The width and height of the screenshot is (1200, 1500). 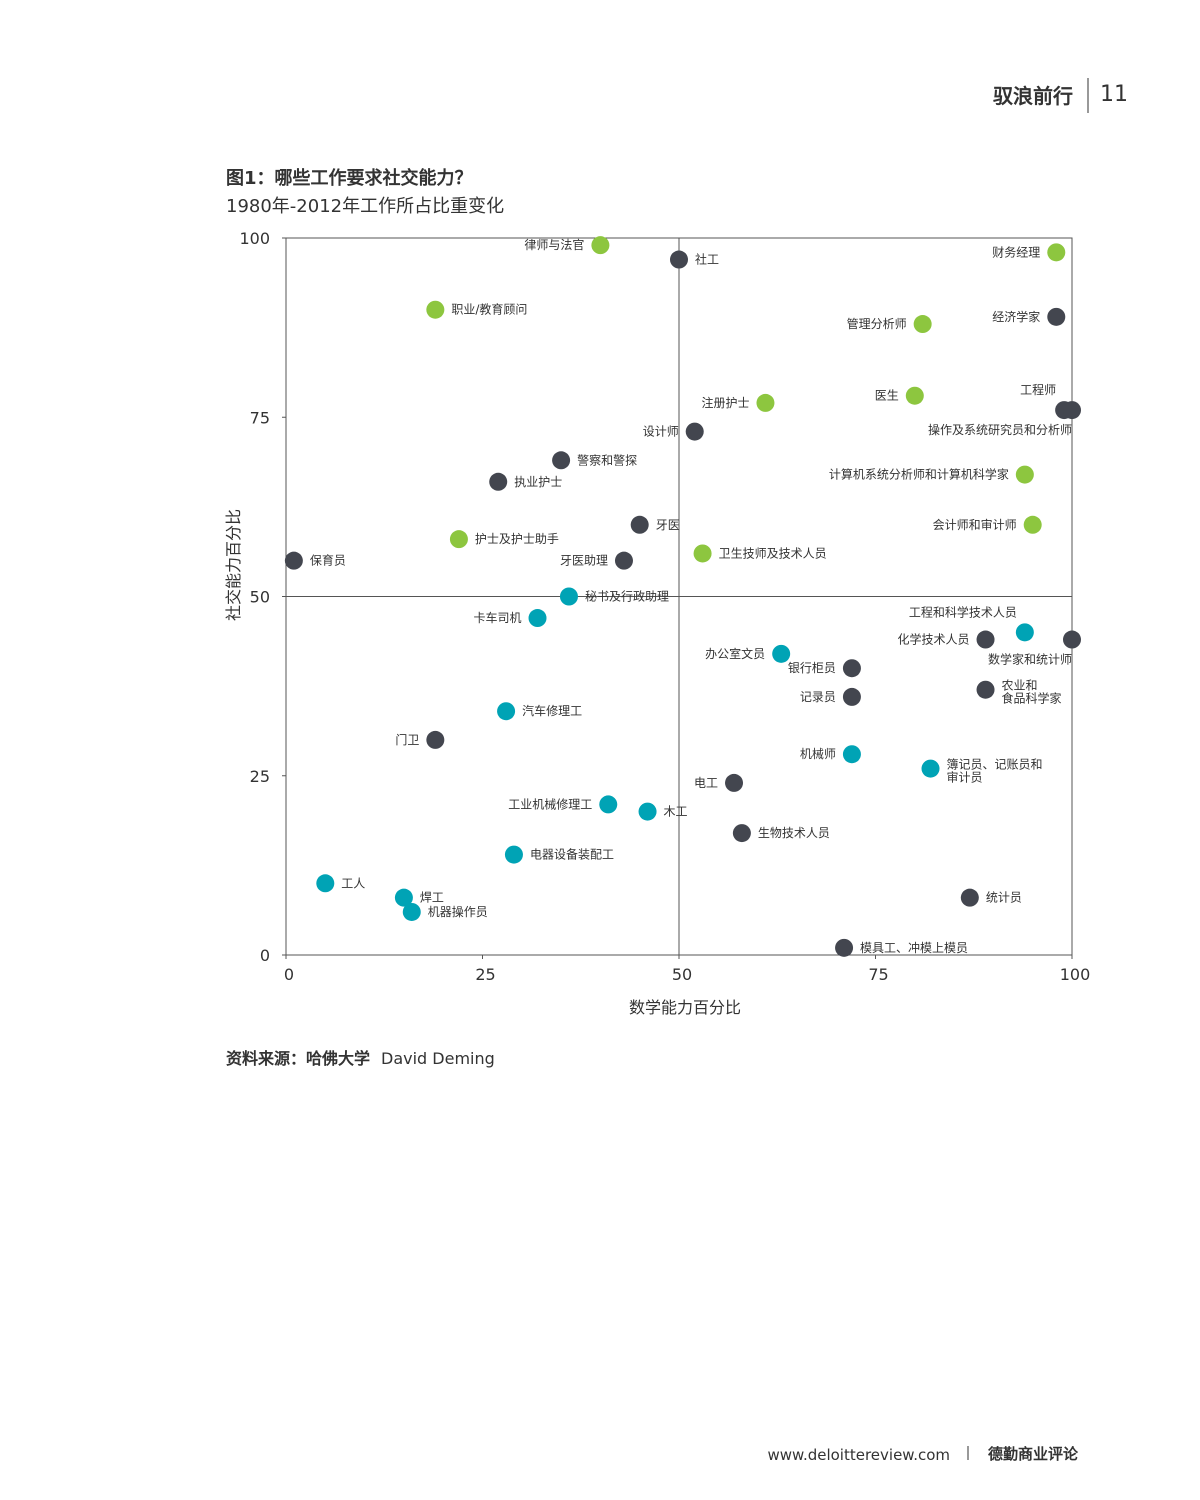 I want to click on header-title: 驭浪前行, so click(x=1033, y=96).